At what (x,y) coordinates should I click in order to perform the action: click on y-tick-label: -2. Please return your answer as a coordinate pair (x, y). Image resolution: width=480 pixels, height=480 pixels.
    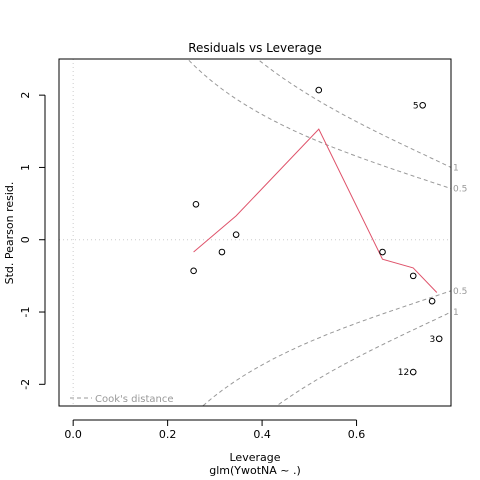
    Looking at the image, I should click on (25, 384).